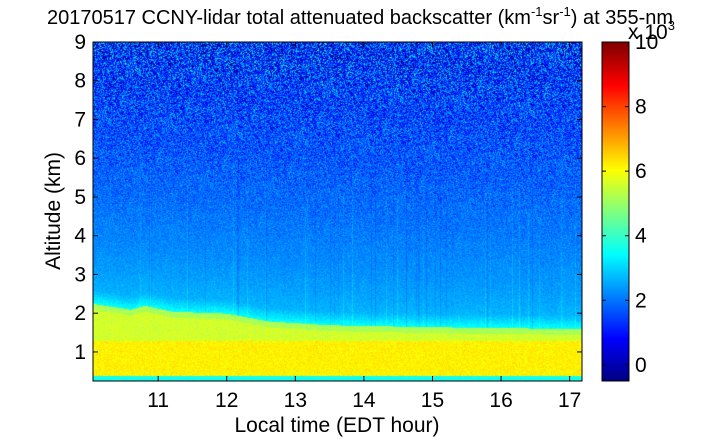 The image size is (719, 440). I want to click on x-tick-label: 17, so click(569, 400).